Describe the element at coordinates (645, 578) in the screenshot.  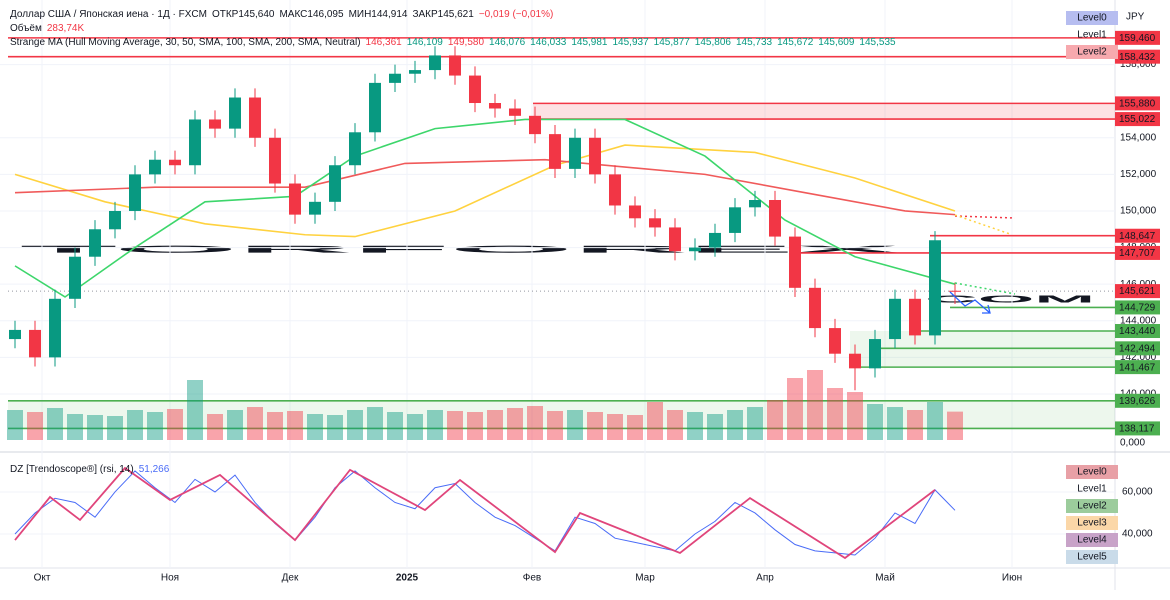
I see `x-tick-label: Мар` at that location.